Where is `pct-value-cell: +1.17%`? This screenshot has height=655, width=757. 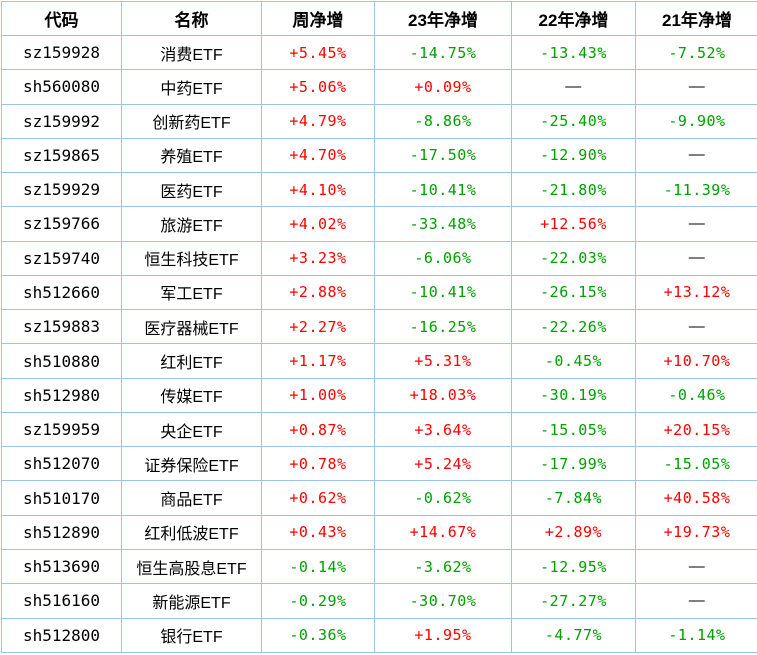 pct-value-cell: +1.17% is located at coordinates (318, 361).